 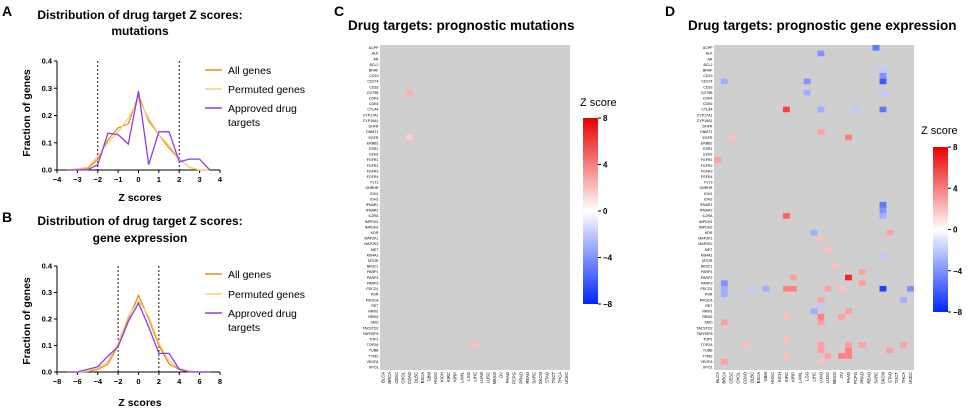 I want to click on row-label: IFNAR1, so click(x=372, y=205).